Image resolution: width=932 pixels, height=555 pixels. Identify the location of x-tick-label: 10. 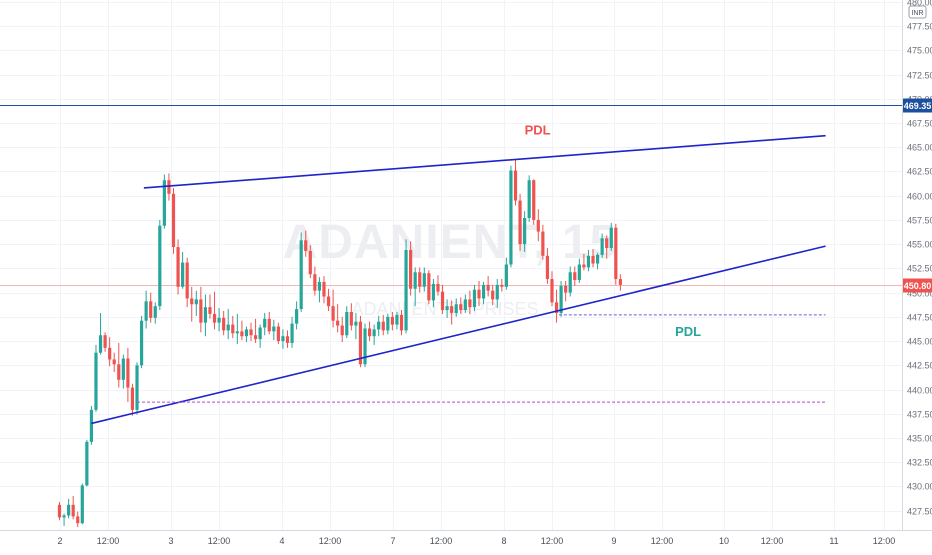
(724, 541).